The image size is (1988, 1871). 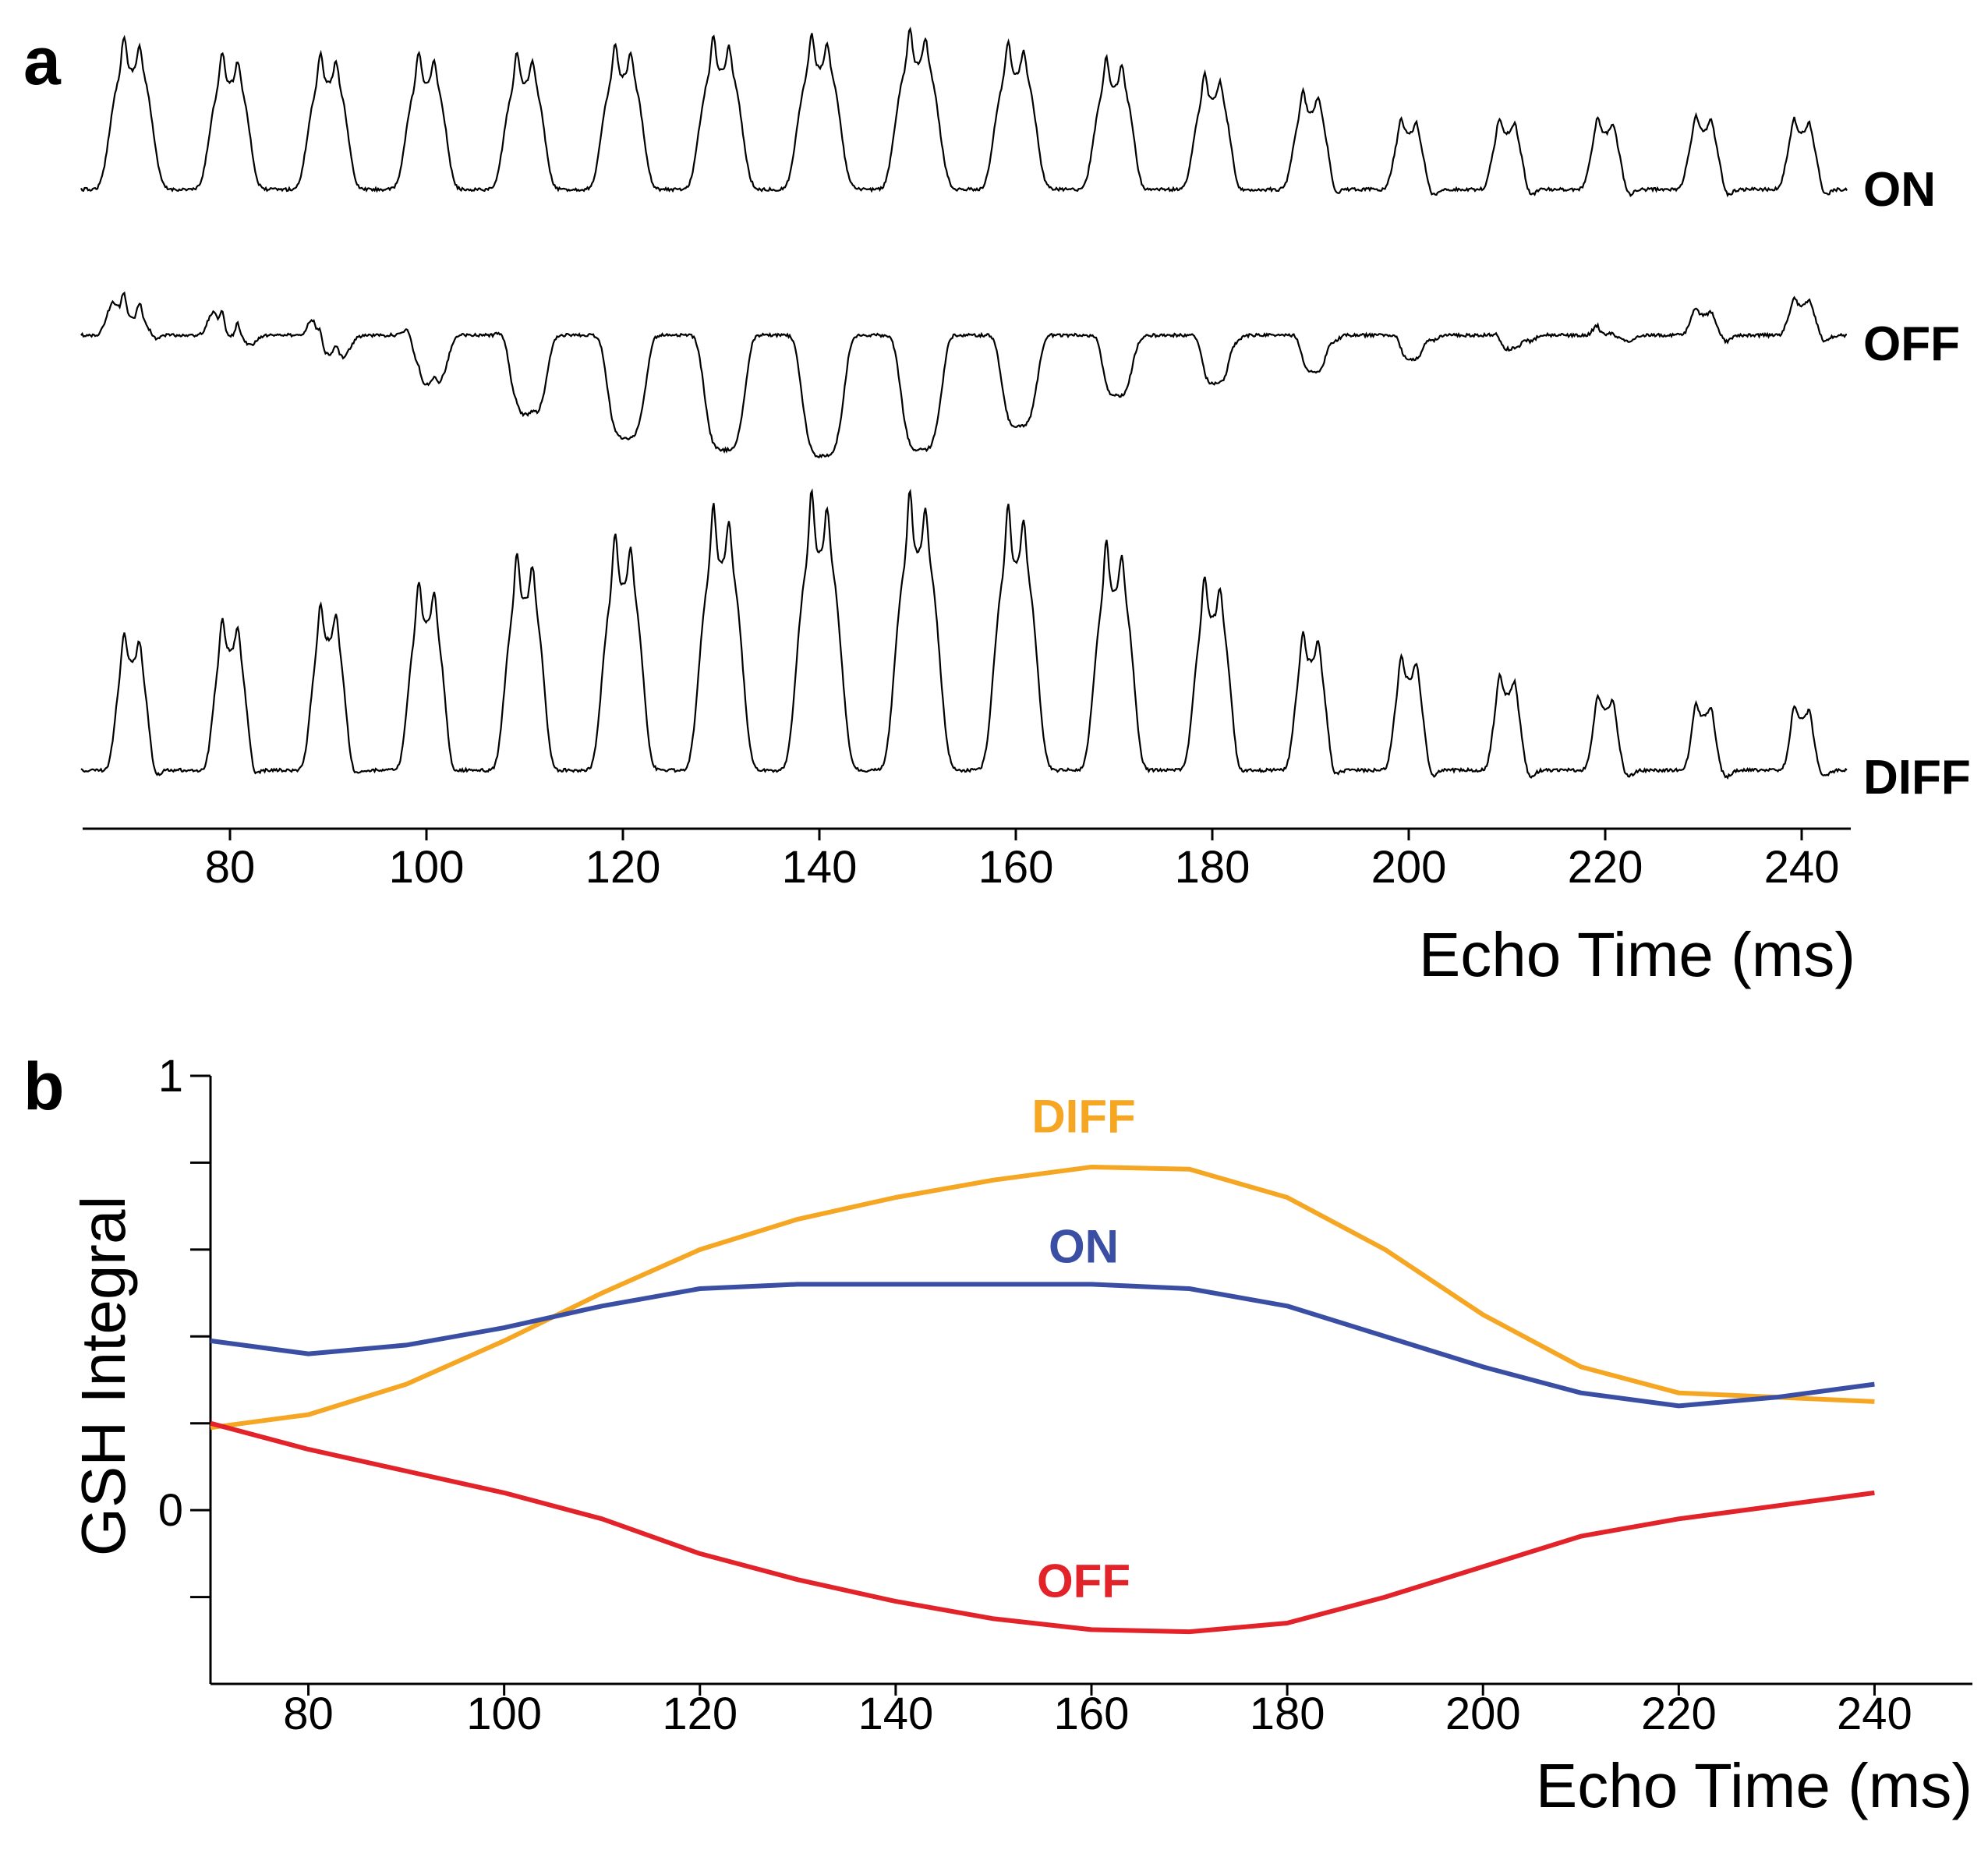 What do you see at coordinates (1802, 867) in the screenshot?
I see `panel-a-x-tick-label: 240` at bounding box center [1802, 867].